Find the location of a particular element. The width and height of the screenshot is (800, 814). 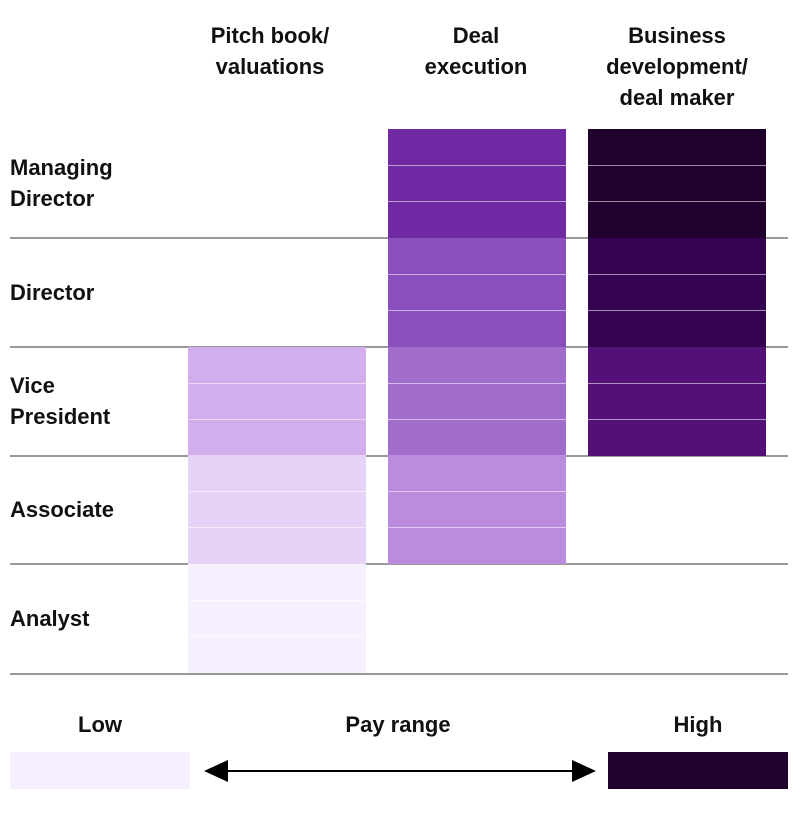

legend-pay-range-label: Pay range is located at coordinates (398, 724).